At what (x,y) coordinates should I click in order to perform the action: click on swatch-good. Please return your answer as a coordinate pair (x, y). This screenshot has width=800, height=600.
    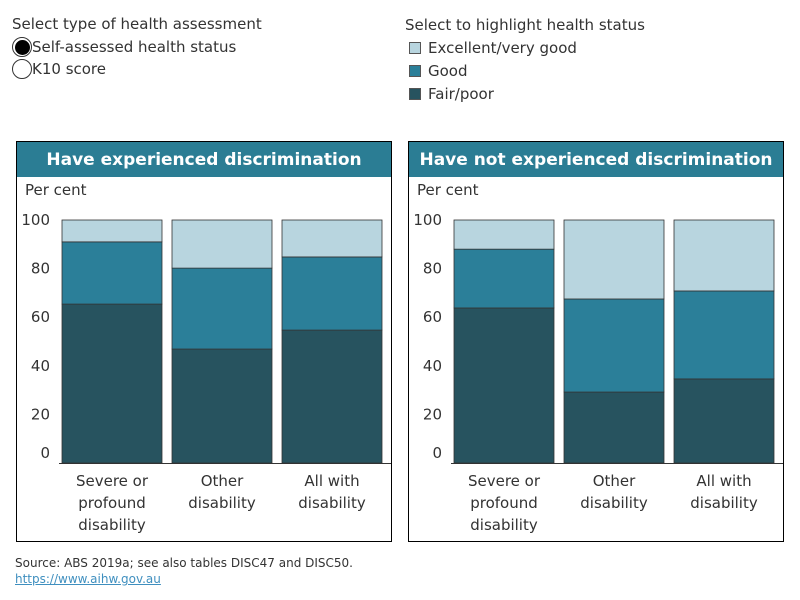
    Looking at the image, I should click on (415, 71).